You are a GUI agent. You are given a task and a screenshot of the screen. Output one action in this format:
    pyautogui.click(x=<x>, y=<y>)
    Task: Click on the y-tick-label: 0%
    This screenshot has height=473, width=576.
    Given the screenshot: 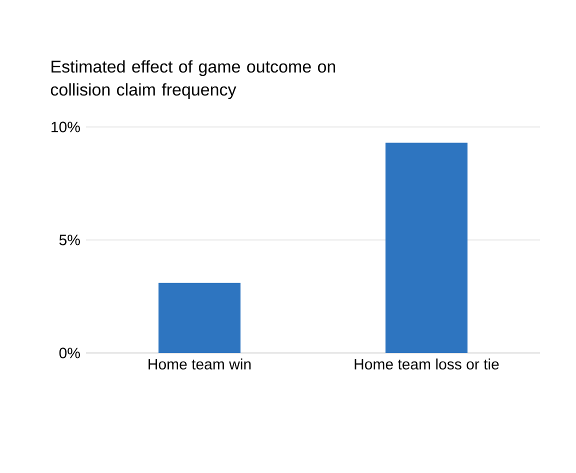 What is the action you would take?
    pyautogui.click(x=69, y=353)
    